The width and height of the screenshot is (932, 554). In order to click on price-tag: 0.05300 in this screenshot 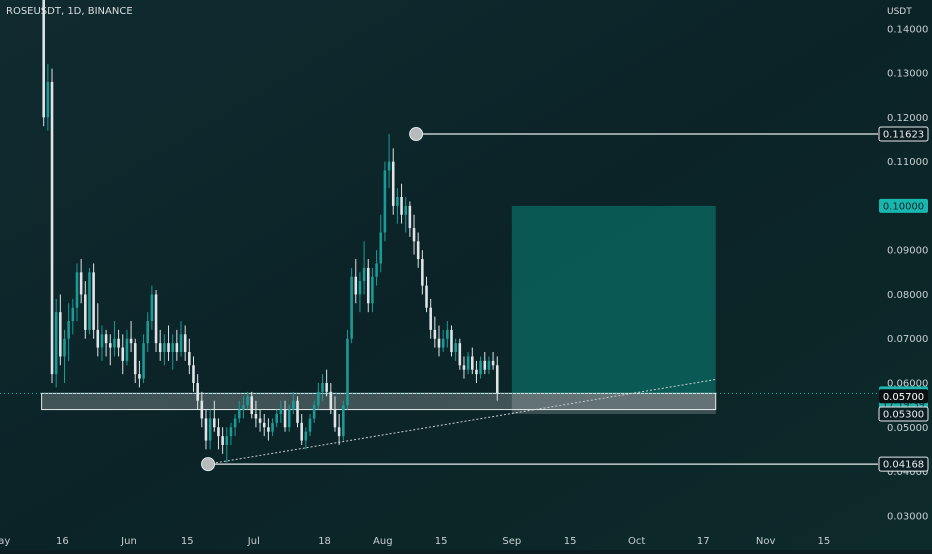, I will do `click(903, 414)`.